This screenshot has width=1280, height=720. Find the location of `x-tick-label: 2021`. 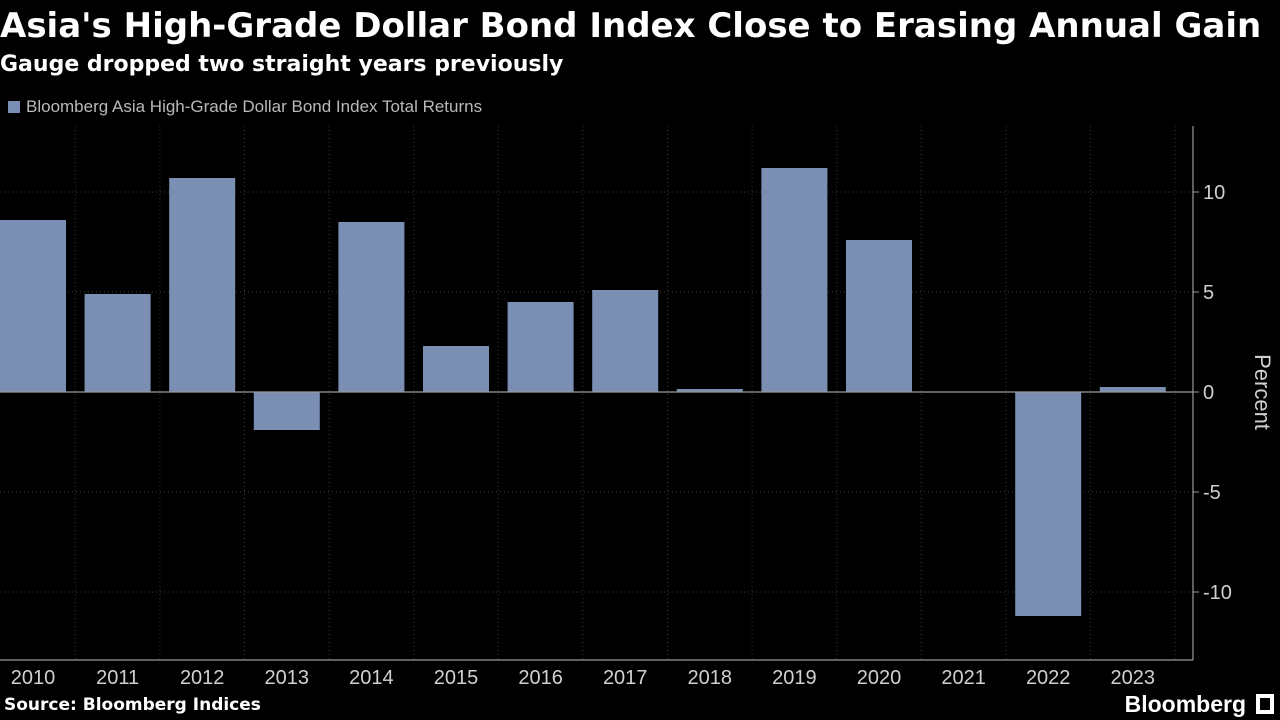

x-tick-label: 2021 is located at coordinates (963, 678).